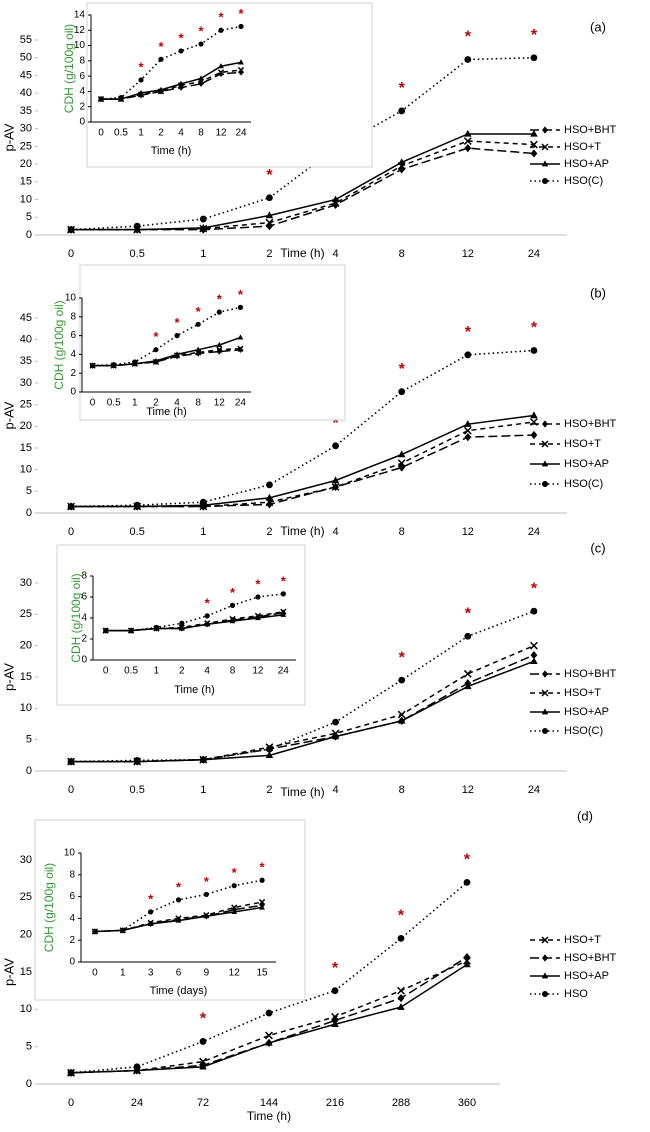 This screenshot has width=650, height=1132. Describe the element at coordinates (80, 30) in the screenshot. I see `y-tick-label: 12` at that location.